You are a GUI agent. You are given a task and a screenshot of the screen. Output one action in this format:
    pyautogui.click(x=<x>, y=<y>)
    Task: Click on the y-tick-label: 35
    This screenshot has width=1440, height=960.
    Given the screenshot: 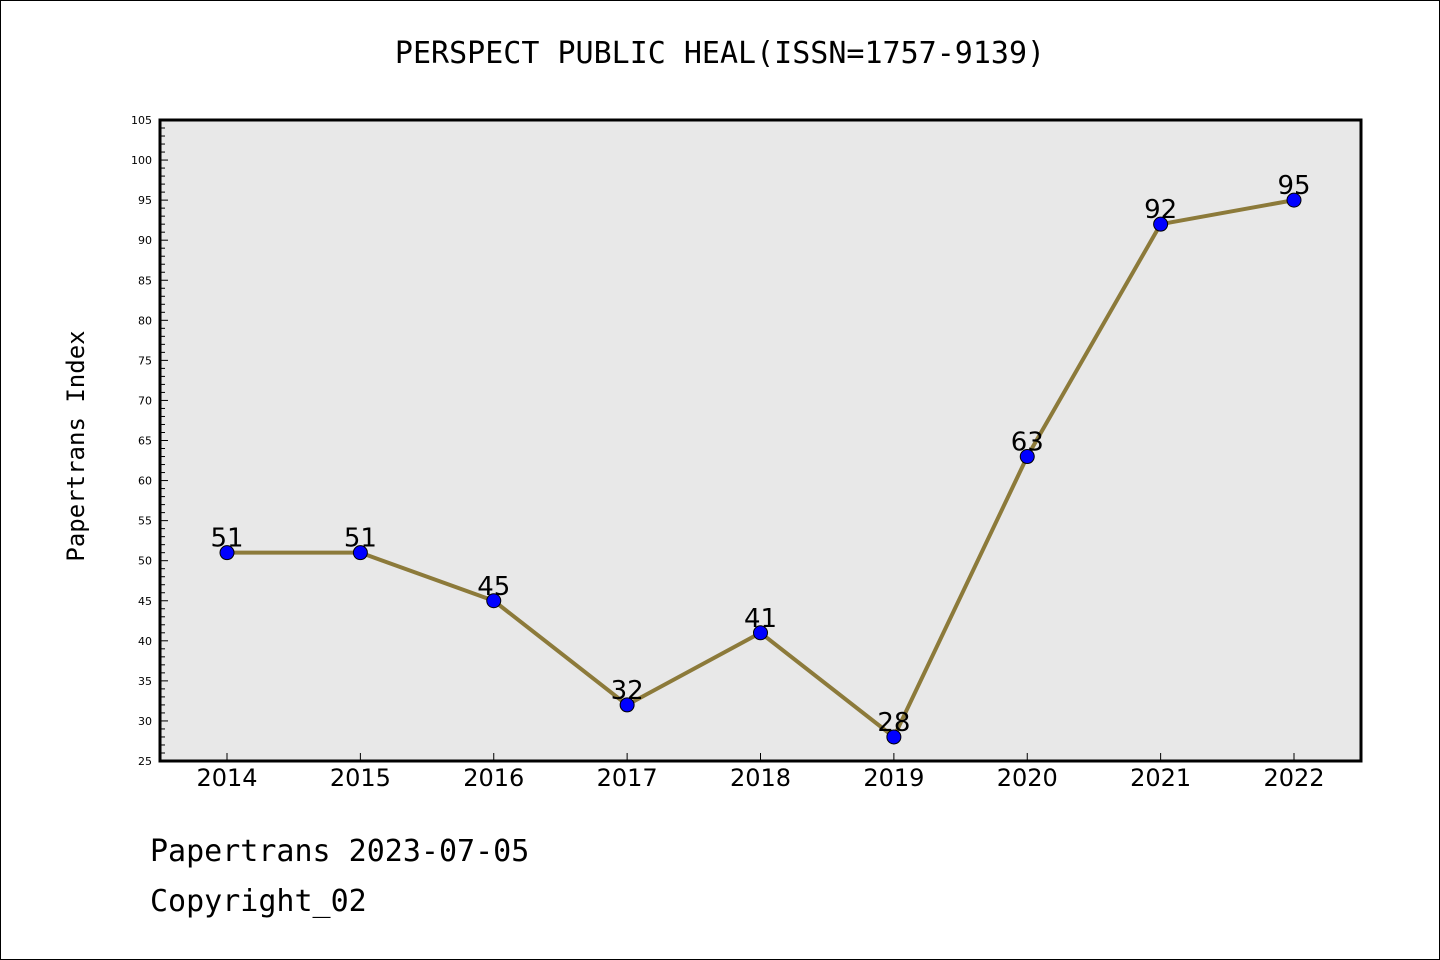 What is the action you would take?
    pyautogui.click(x=145, y=681)
    